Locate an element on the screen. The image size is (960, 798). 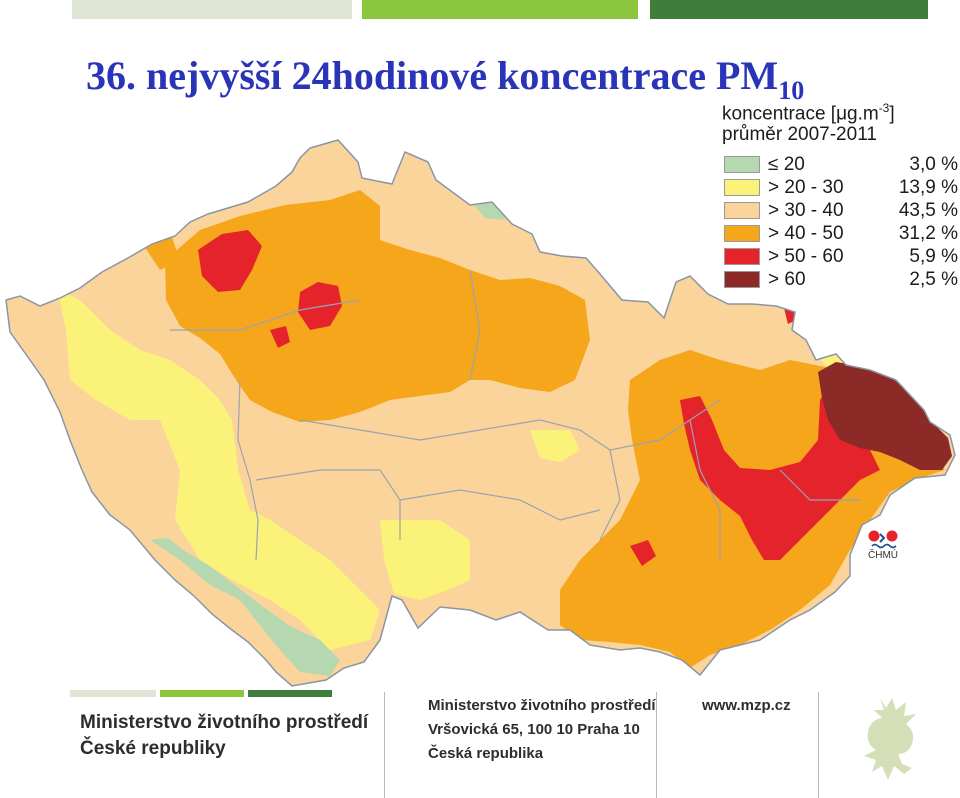
legend-title: koncentrace [μg.m-3] is located at coordinates (808, 113).